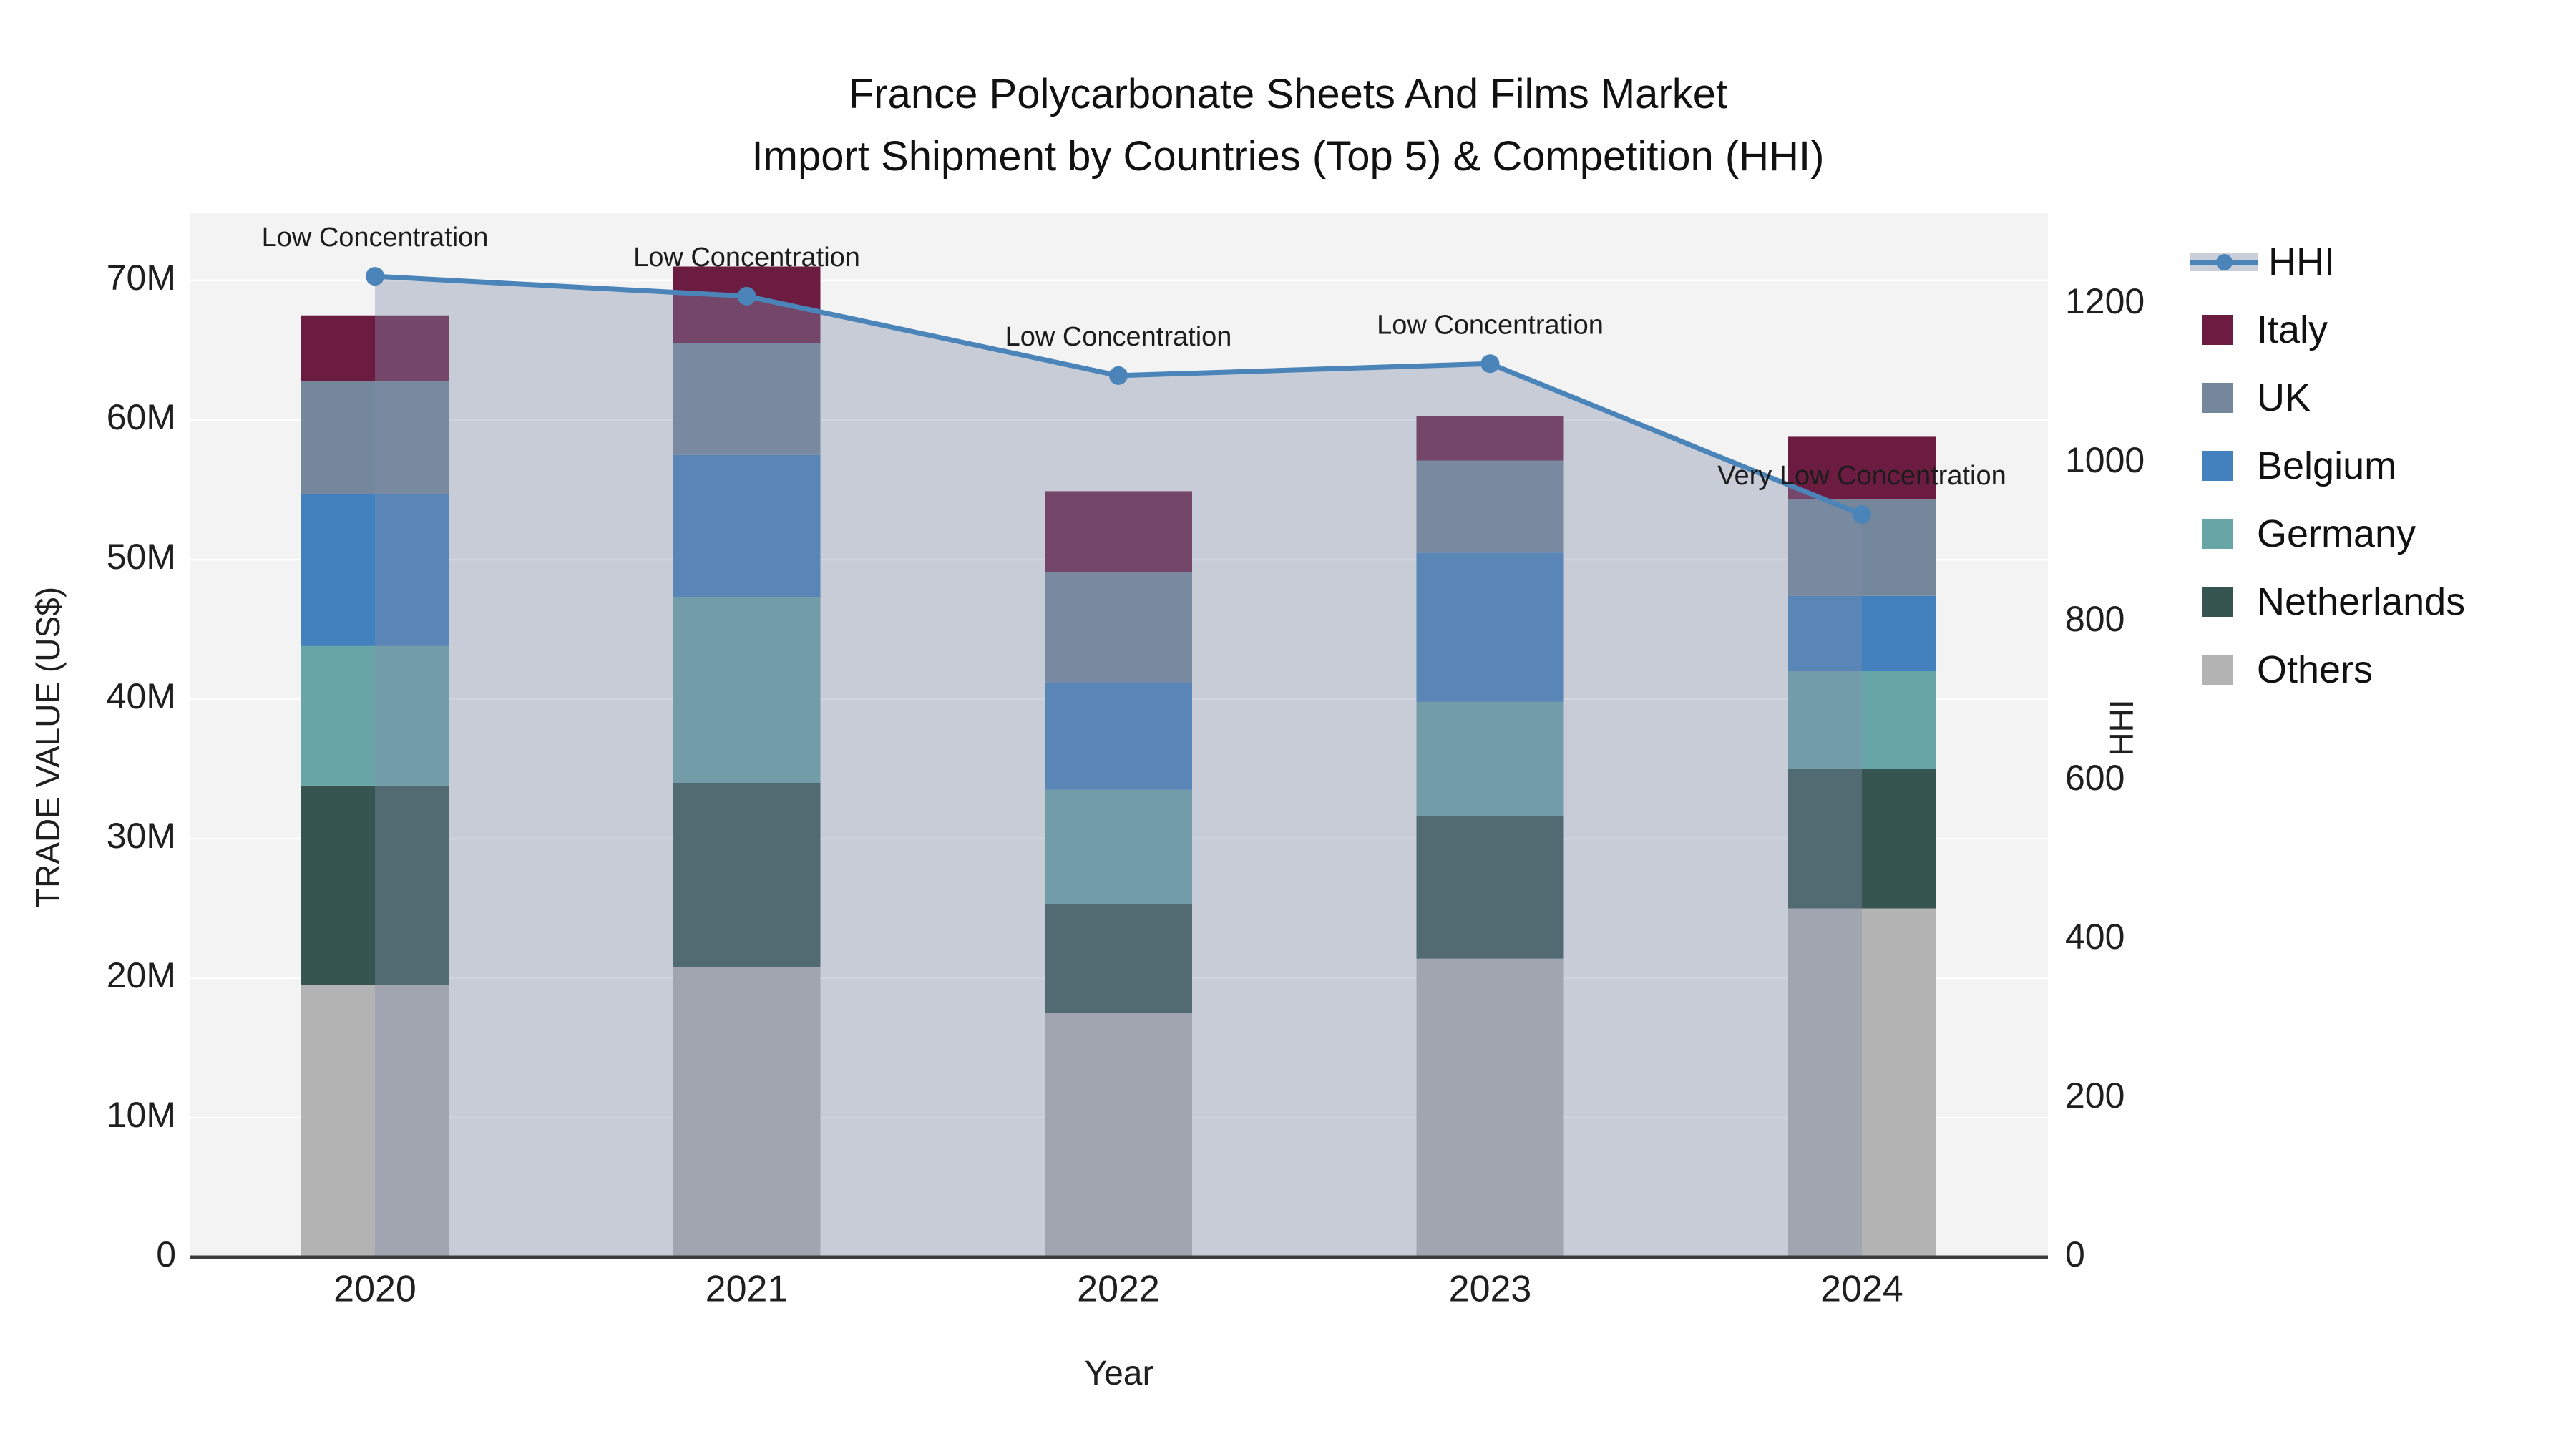 The height and width of the screenshot is (1449, 2576). Describe the element at coordinates (141, 417) in the screenshot. I see `left-tick-label: 60M` at that location.